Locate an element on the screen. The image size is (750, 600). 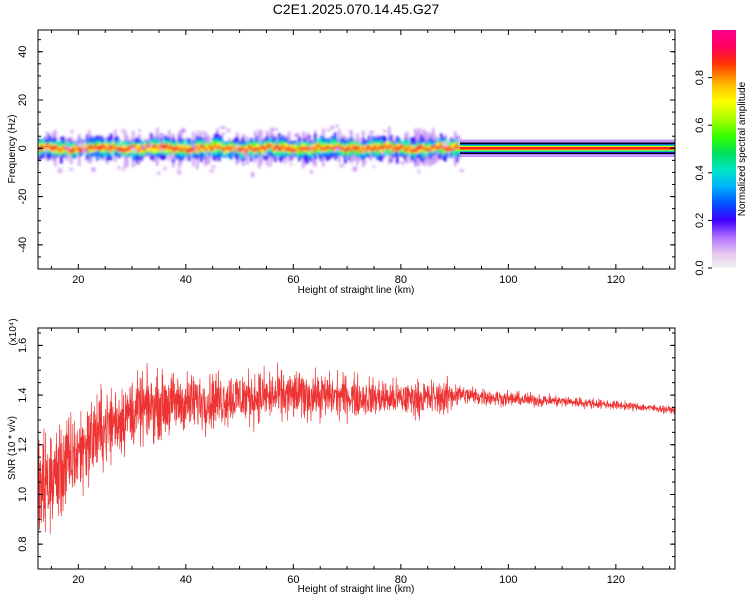
colorbar-ticks: 0.0 0.2 0.4 0.6 0.8 is located at coordinates (703, 173).